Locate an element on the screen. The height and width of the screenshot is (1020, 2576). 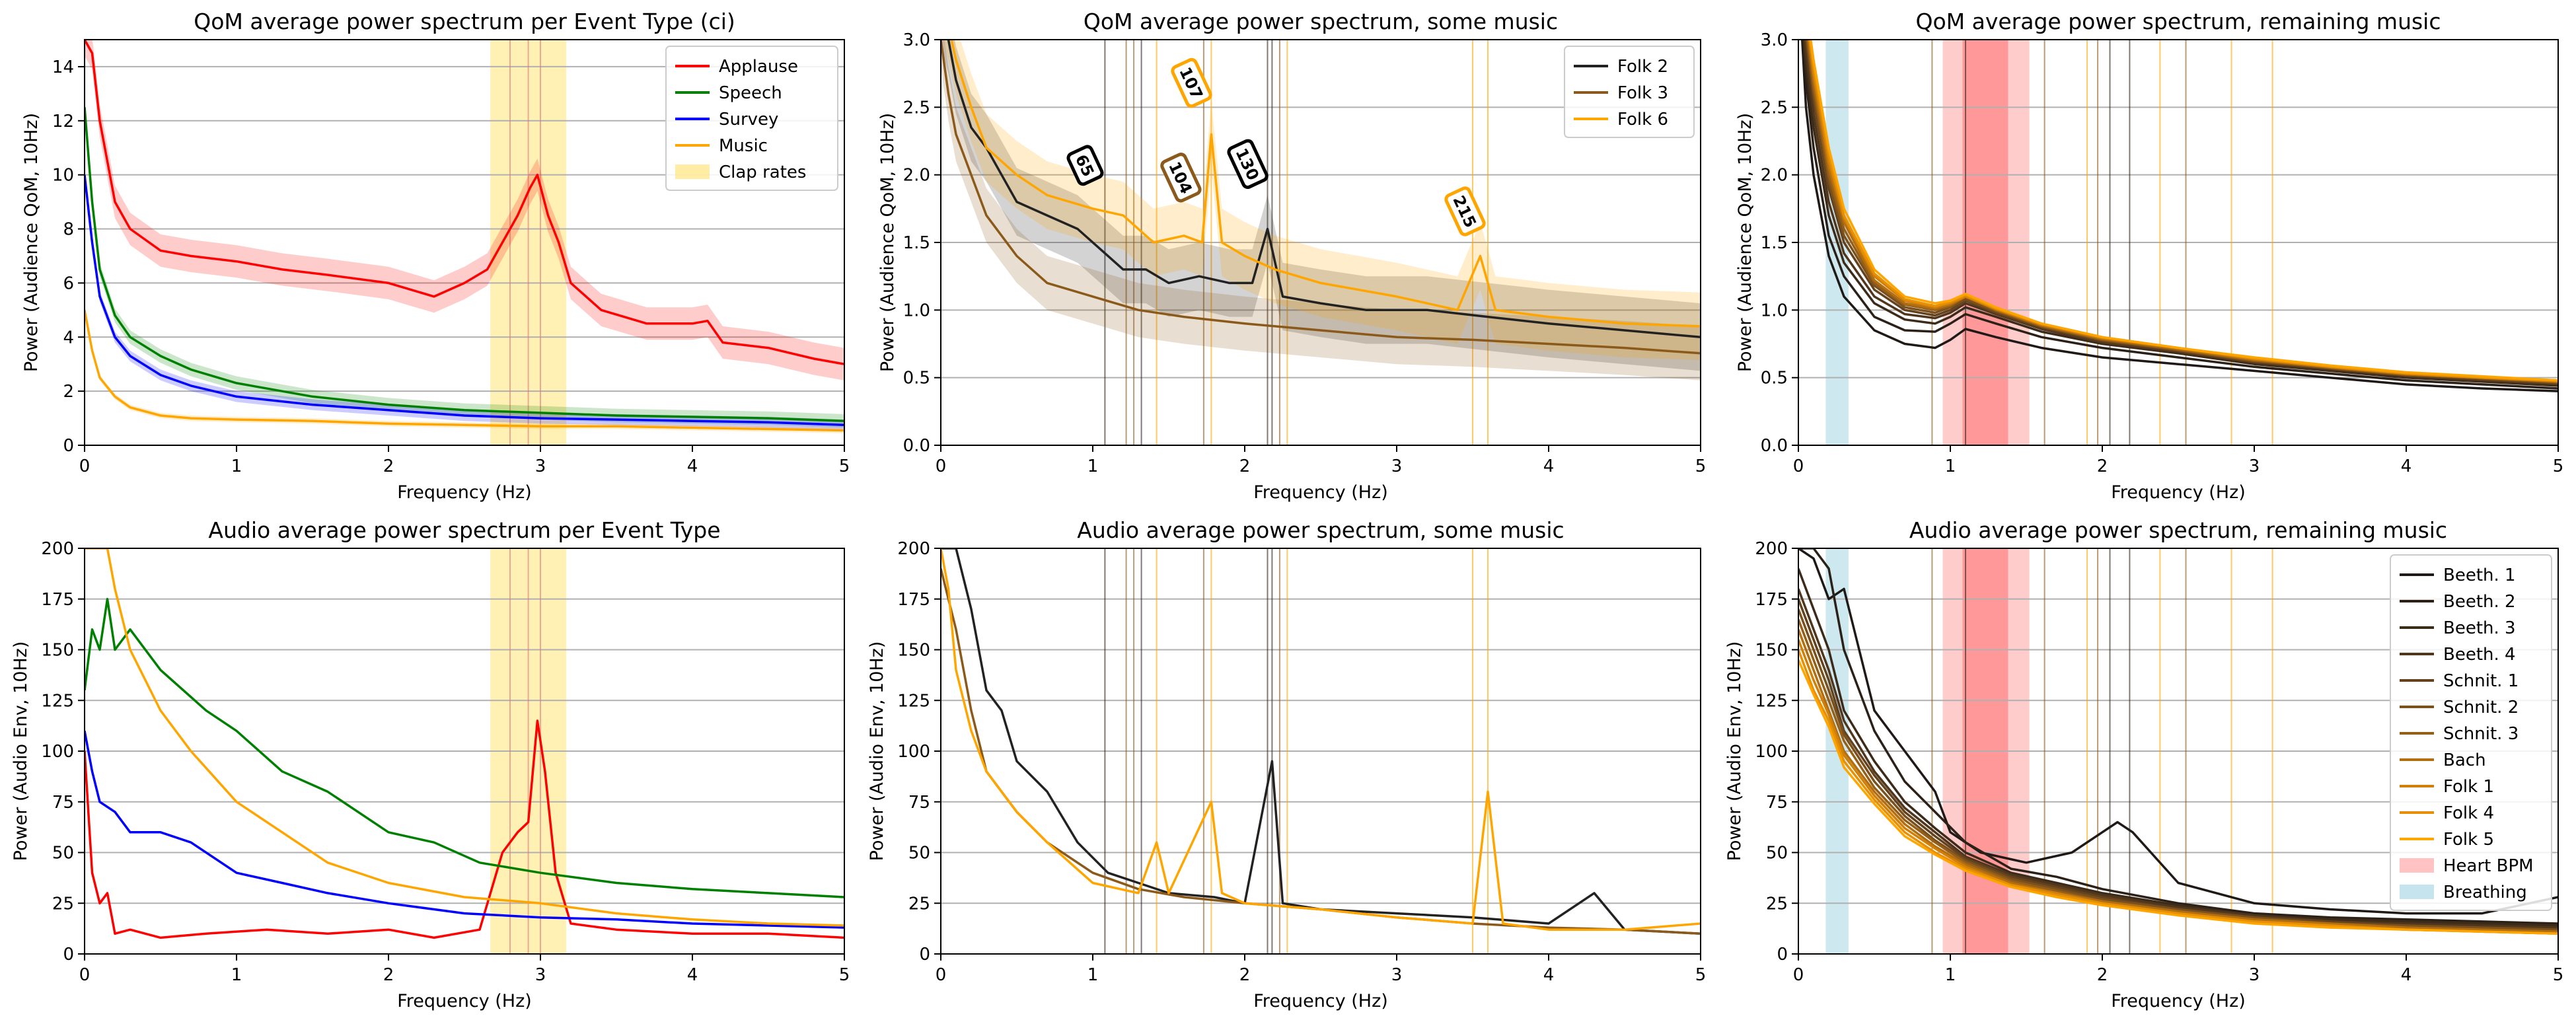
legend-label: Beeth. 3 is located at coordinates (2479, 628).